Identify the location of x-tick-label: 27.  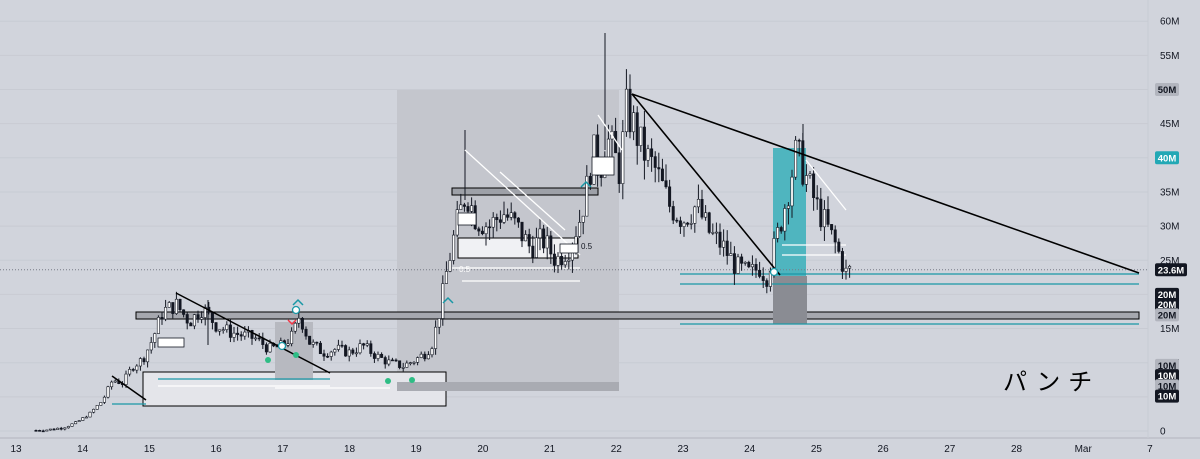
(950, 449).